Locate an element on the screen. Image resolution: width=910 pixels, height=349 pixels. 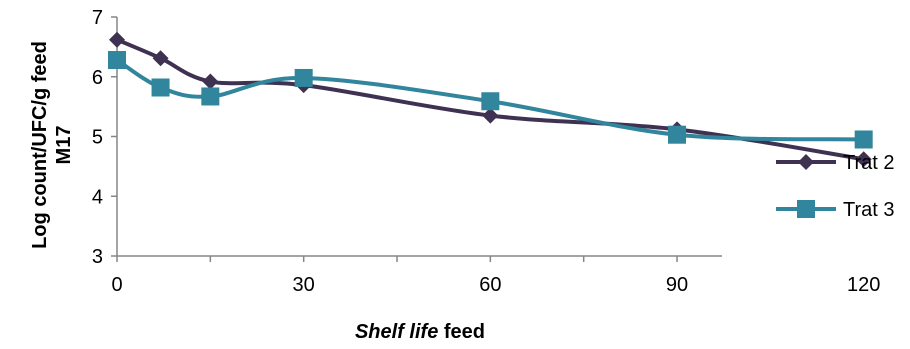
y-tick-label: 4 is located at coordinates (97, 197).